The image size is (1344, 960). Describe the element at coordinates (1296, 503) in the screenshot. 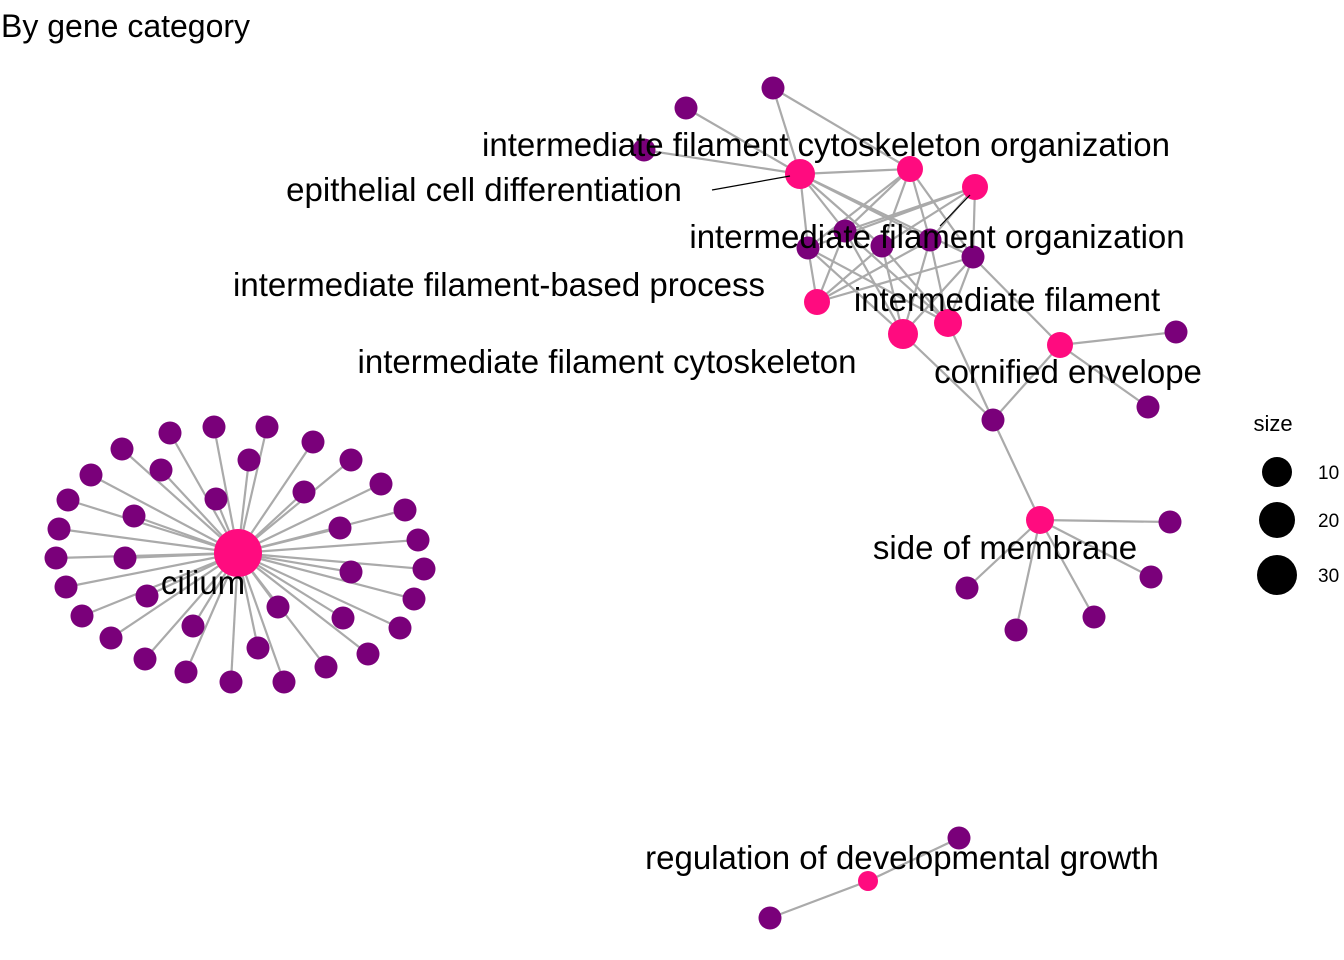

I see `size-legend: size 10 20 30` at that location.